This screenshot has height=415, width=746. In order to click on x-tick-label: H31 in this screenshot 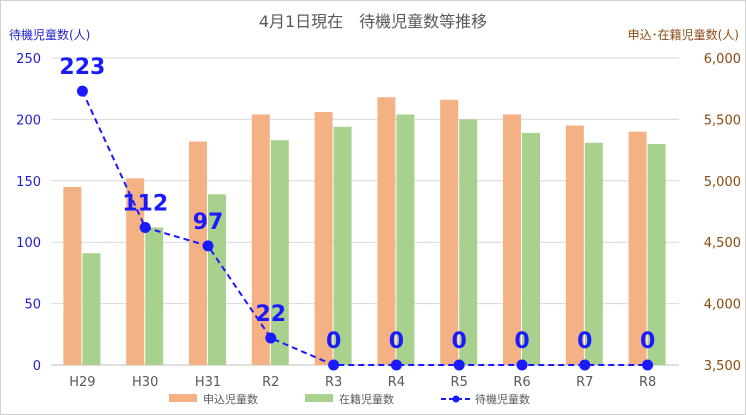, I will do `click(208, 382)`.